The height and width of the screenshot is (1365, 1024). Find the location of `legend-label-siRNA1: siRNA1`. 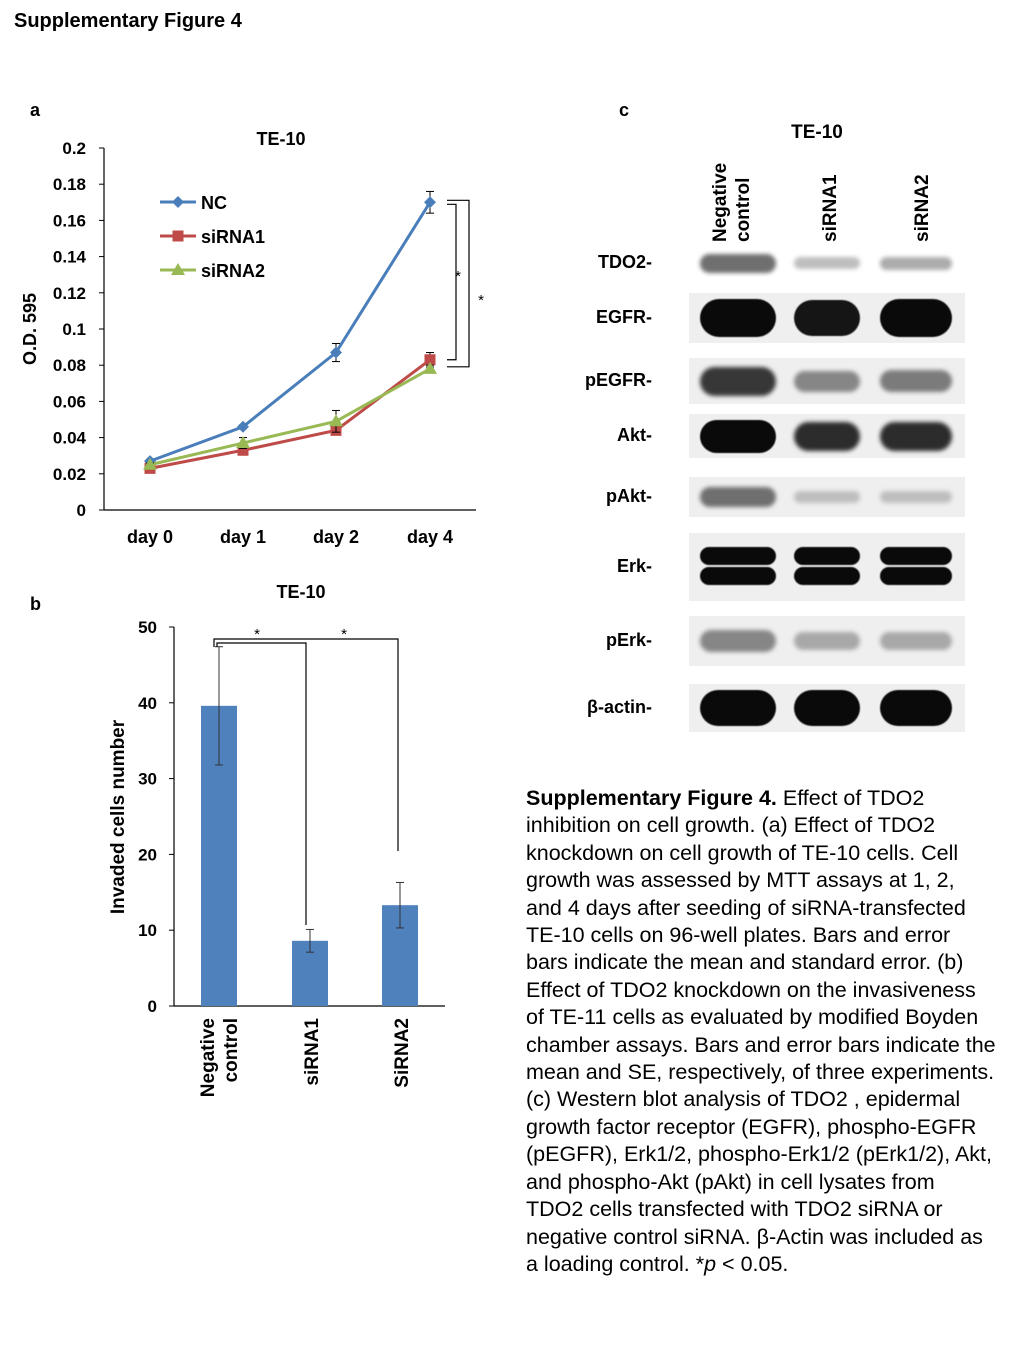

legend-label-siRNA1: siRNA1 is located at coordinates (233, 237).